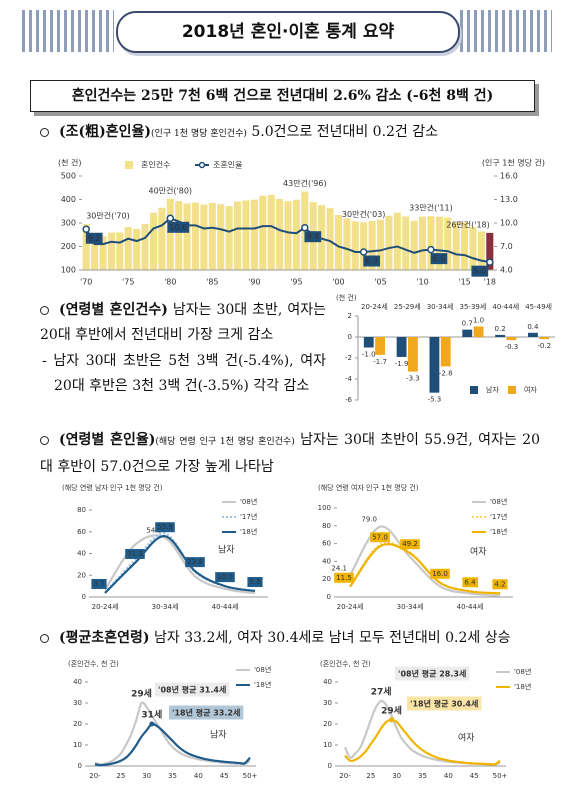 This screenshot has width=573, height=803. Describe the element at coordinates (68, 199) in the screenshot. I see `y-tick-label: 400` at that location.